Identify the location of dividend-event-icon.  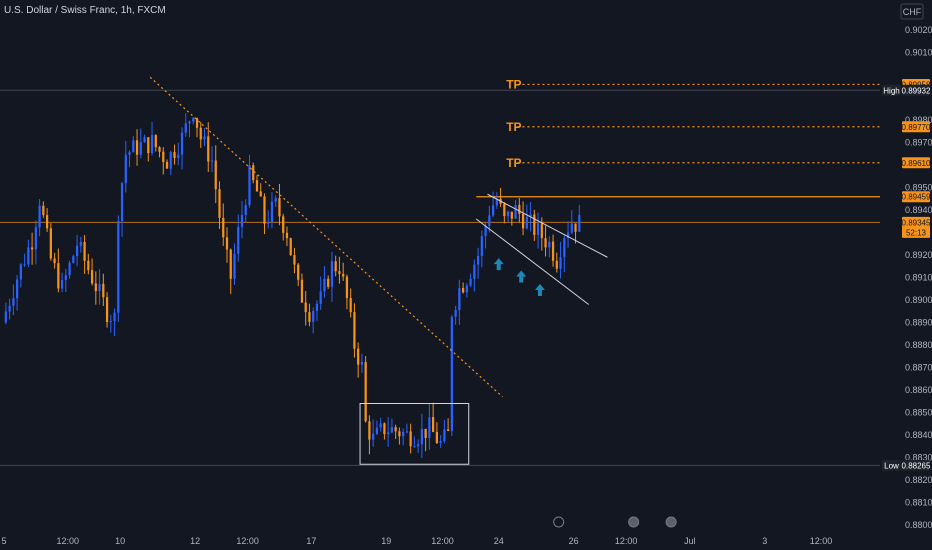
(559, 522).